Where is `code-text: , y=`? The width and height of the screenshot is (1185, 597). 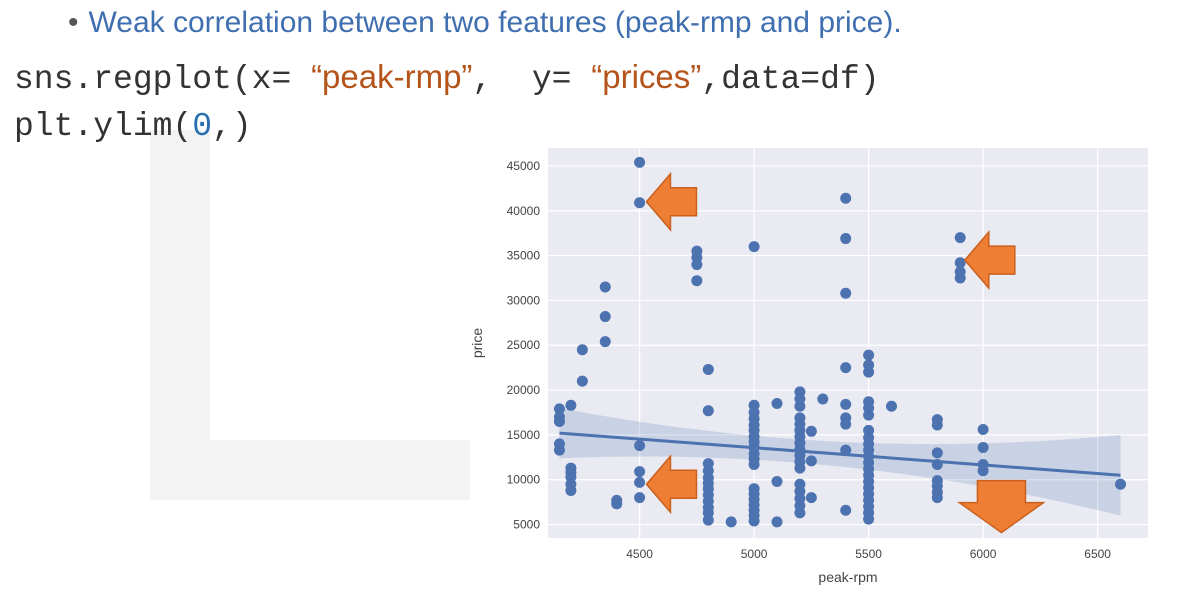 code-text: , y= is located at coordinates (532, 79).